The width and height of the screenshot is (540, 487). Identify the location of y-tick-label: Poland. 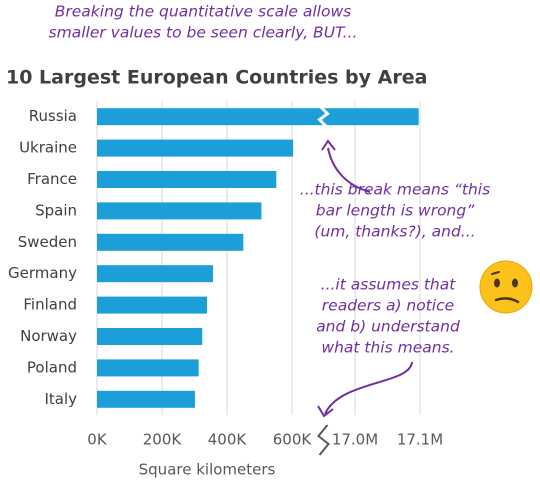
(52, 367).